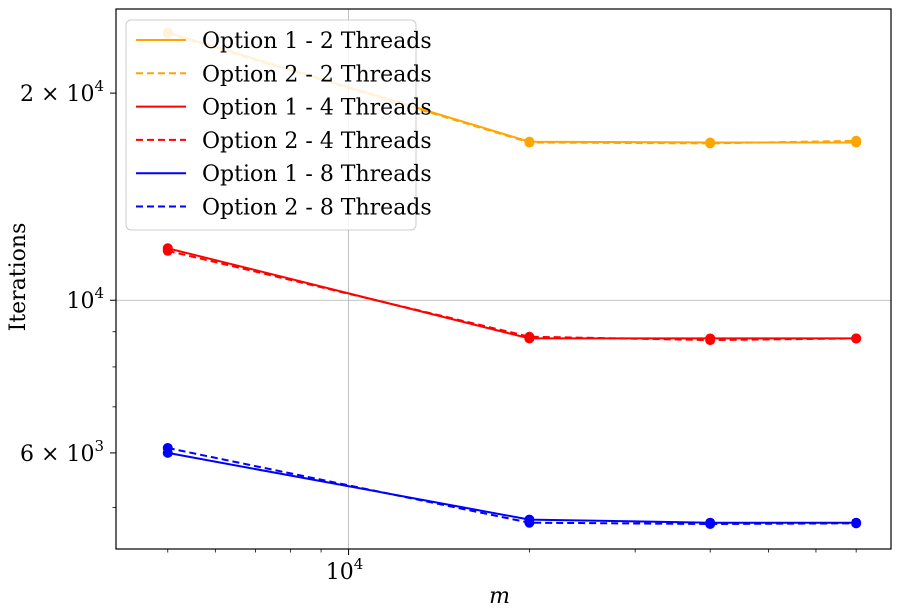 The width and height of the screenshot is (899, 616). What do you see at coordinates (85, 299) in the screenshot?
I see `y-tick-label: 104` at bounding box center [85, 299].